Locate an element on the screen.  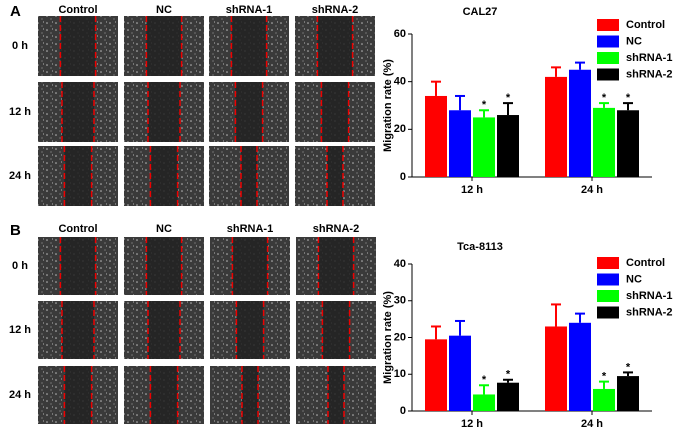
y-tick-label: 10 is located at coordinates (400, 374).